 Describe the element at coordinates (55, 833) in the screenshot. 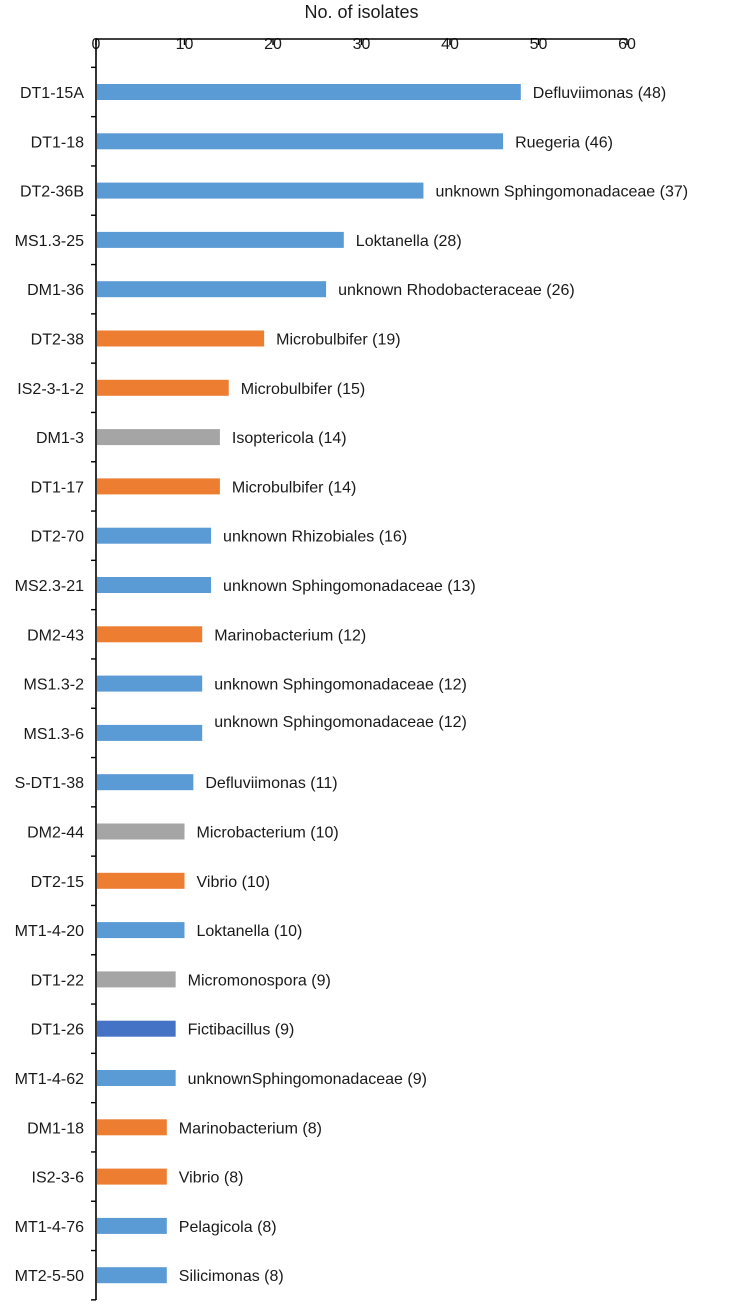

I see `category-label: DM2-44` at that location.